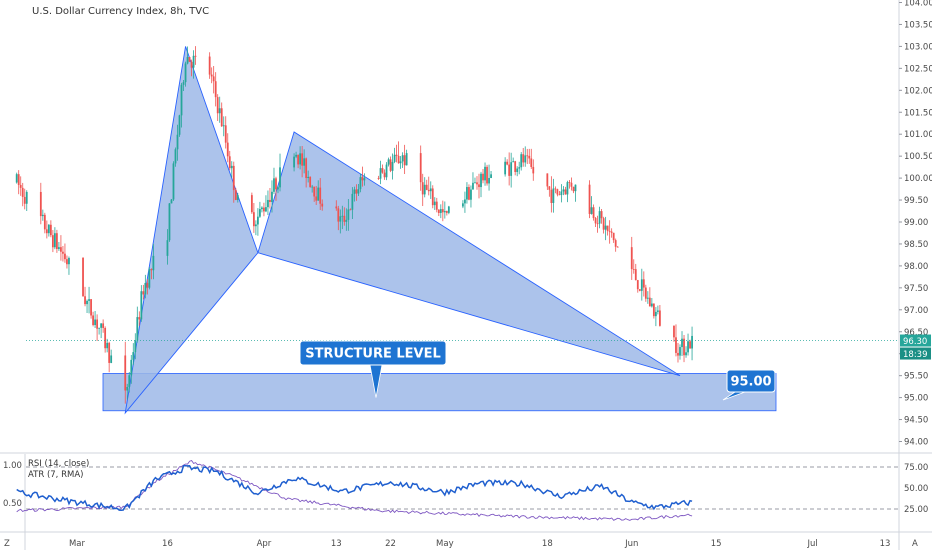  What do you see at coordinates (918, 179) in the screenshot?
I see `price-tick-label: 100.00` at bounding box center [918, 179].